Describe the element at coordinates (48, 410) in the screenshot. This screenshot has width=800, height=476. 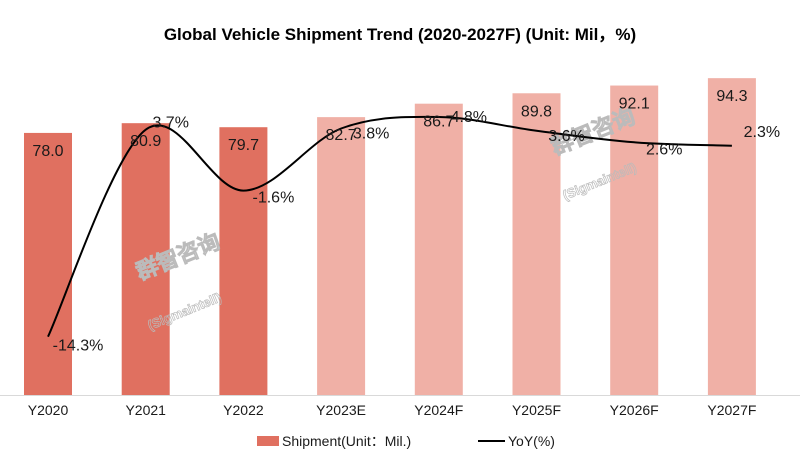
I see `x-tick-label: Y2020` at that location.